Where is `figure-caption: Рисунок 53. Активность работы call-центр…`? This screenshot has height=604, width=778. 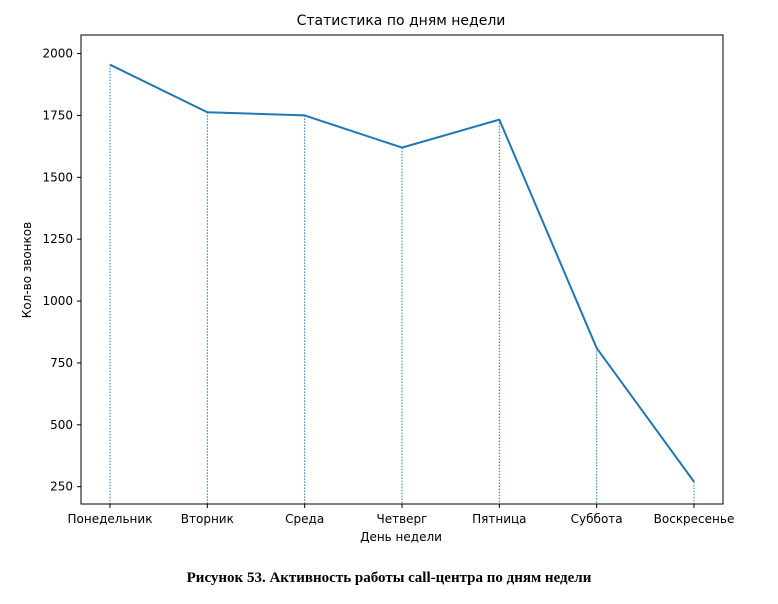
figure-caption: Рисунок 53. Активность работы call-центр… is located at coordinates (389, 578).